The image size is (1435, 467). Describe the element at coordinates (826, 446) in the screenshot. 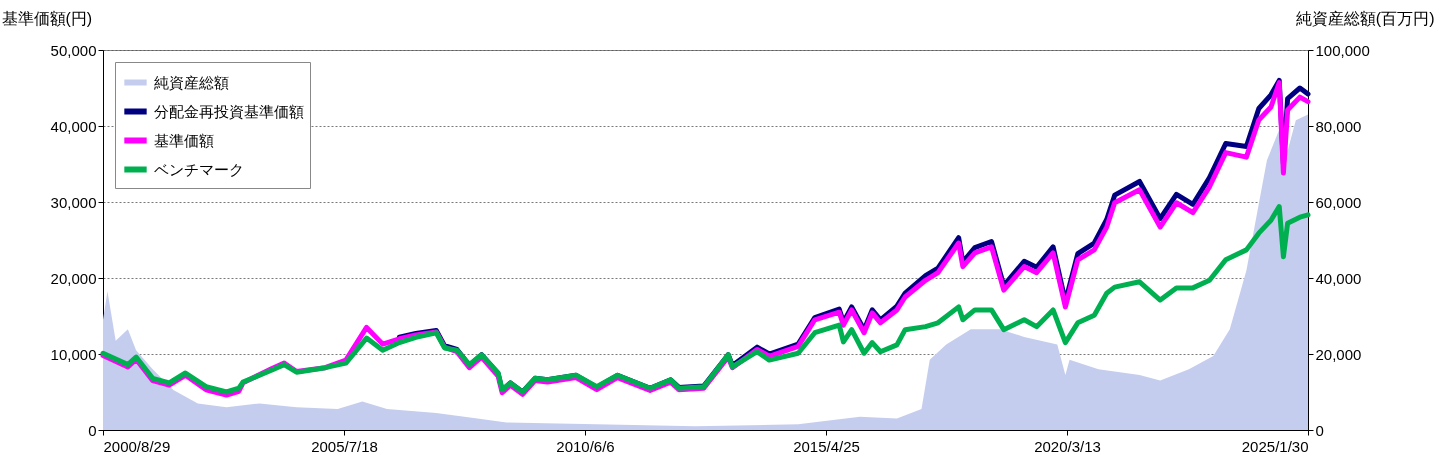

I see `x-tick-label: 2015/4/25` at that location.